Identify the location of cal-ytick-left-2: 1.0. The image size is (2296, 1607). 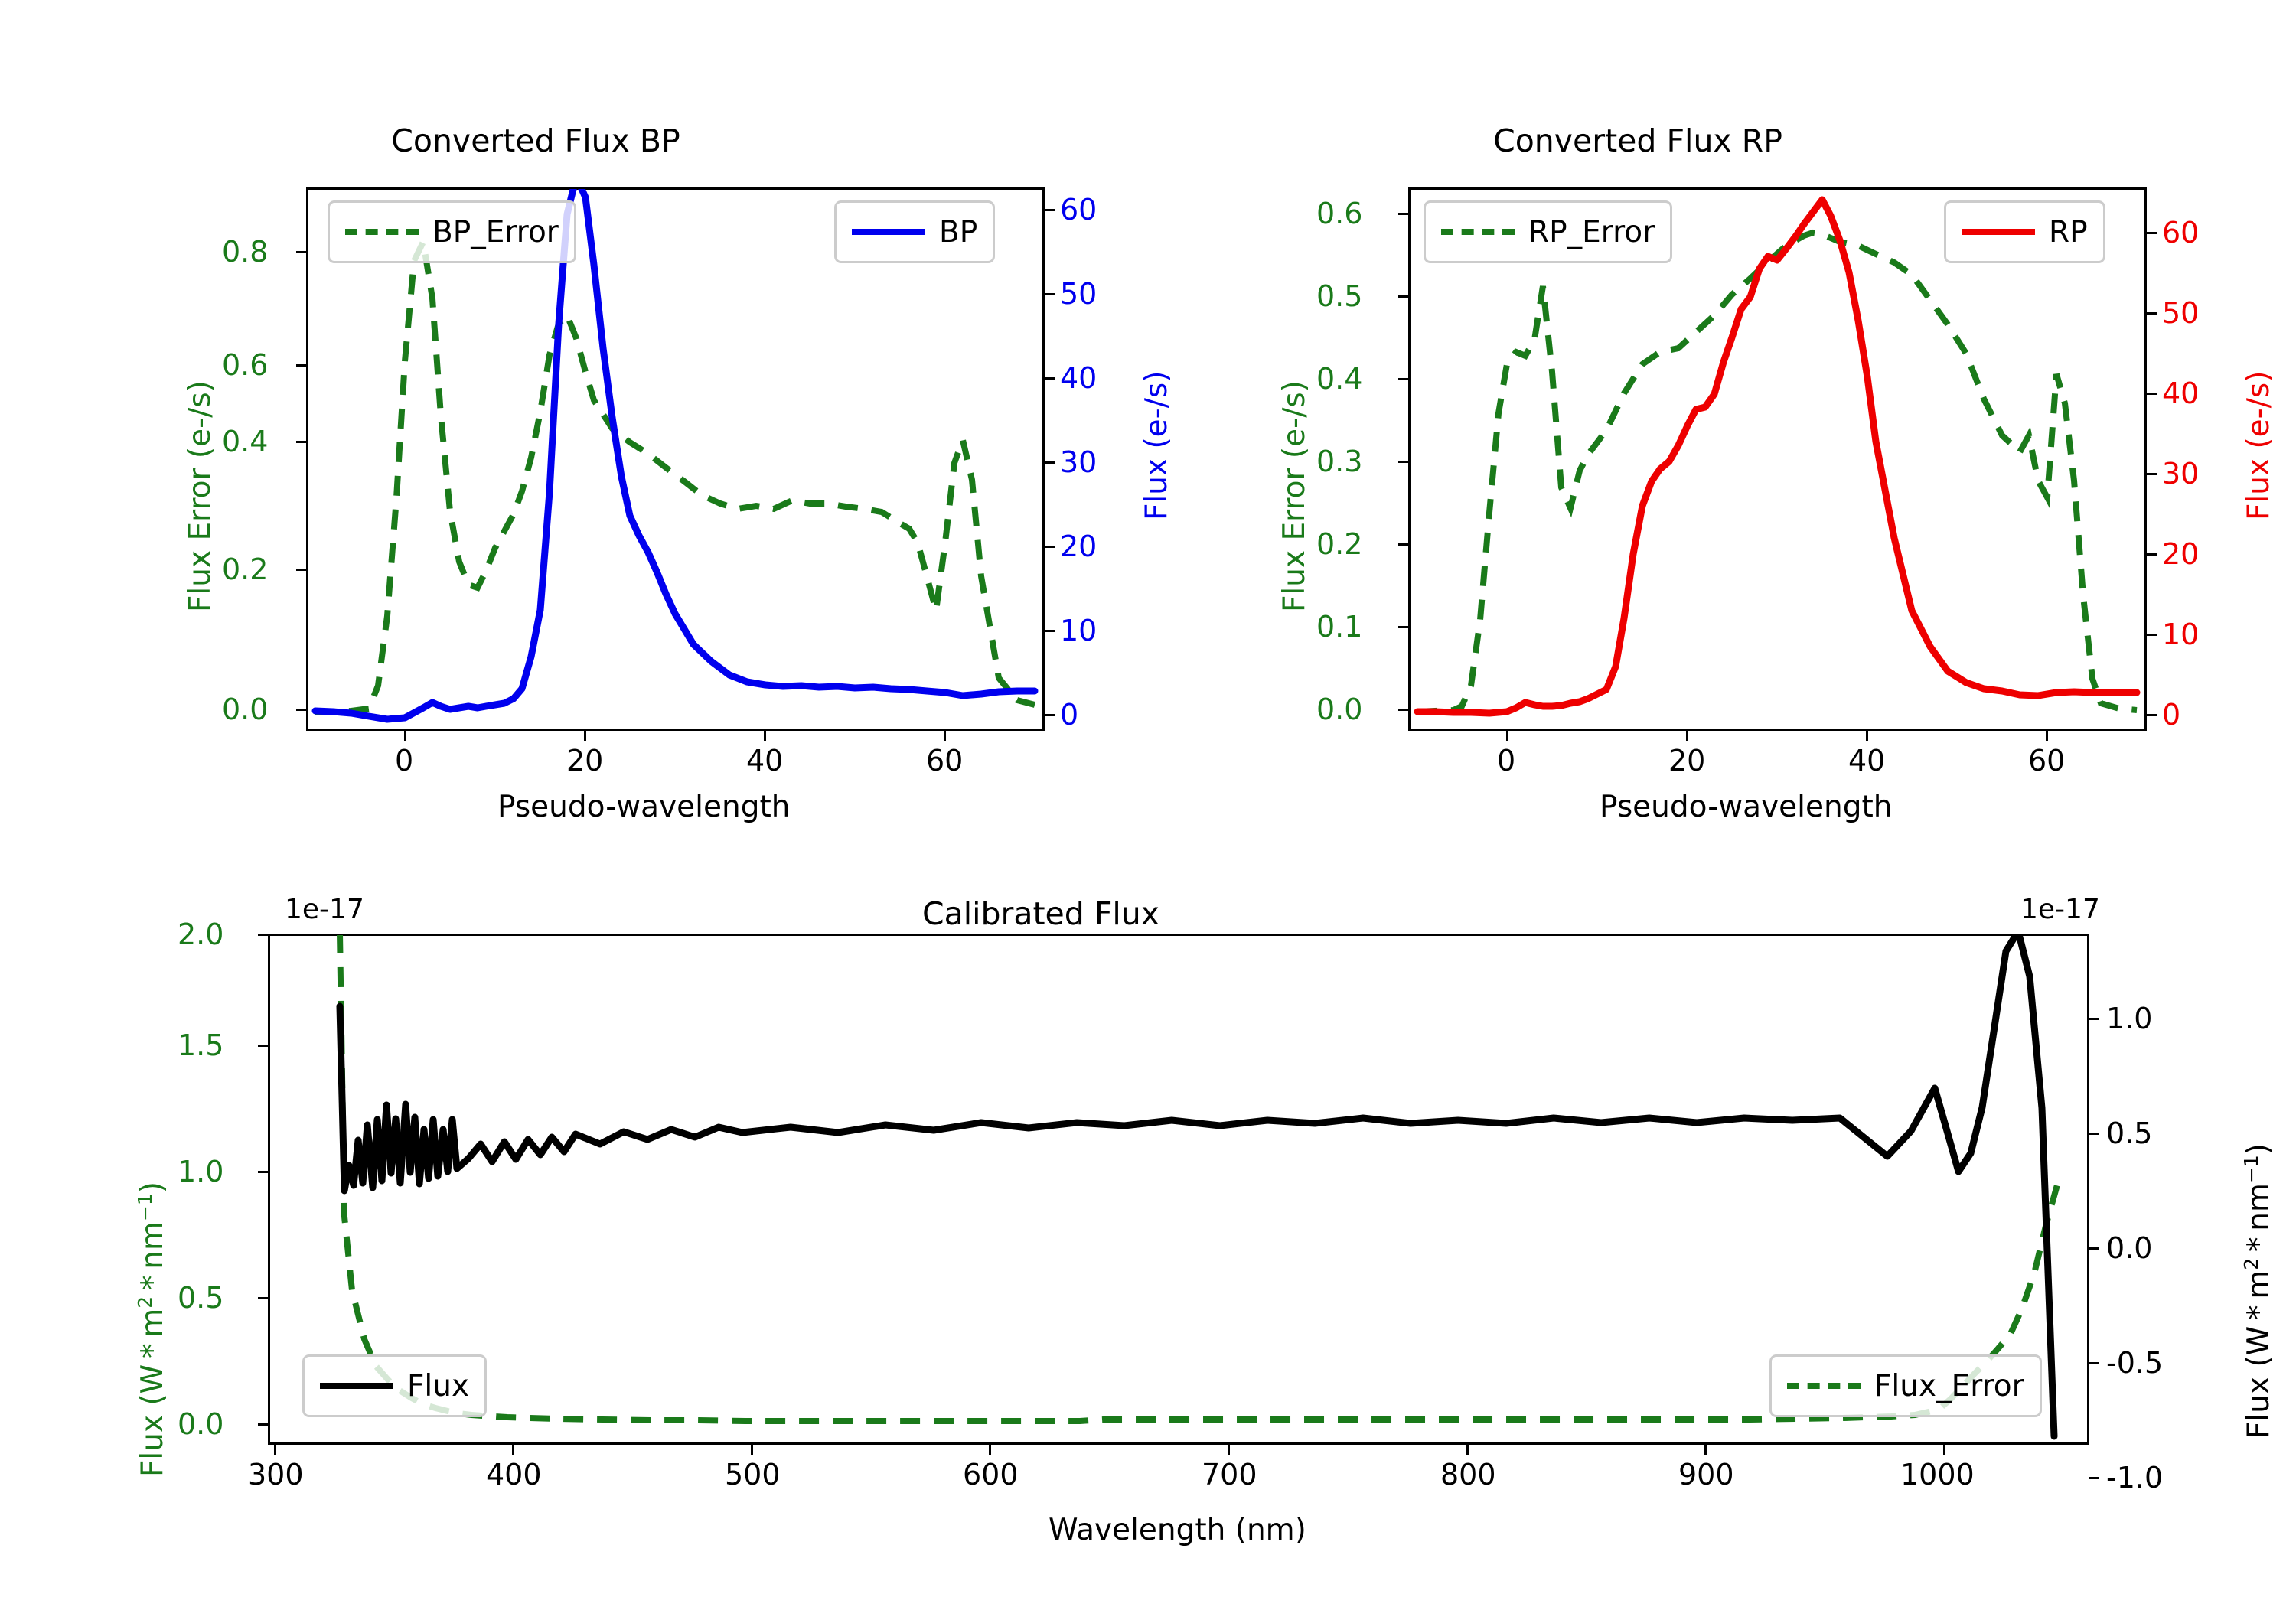
(201, 1171).